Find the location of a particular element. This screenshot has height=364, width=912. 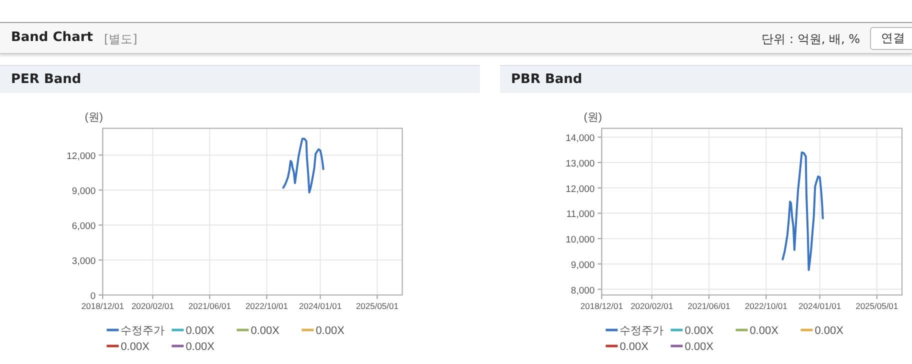

y-tick-label: 14,000 is located at coordinates (580, 138).